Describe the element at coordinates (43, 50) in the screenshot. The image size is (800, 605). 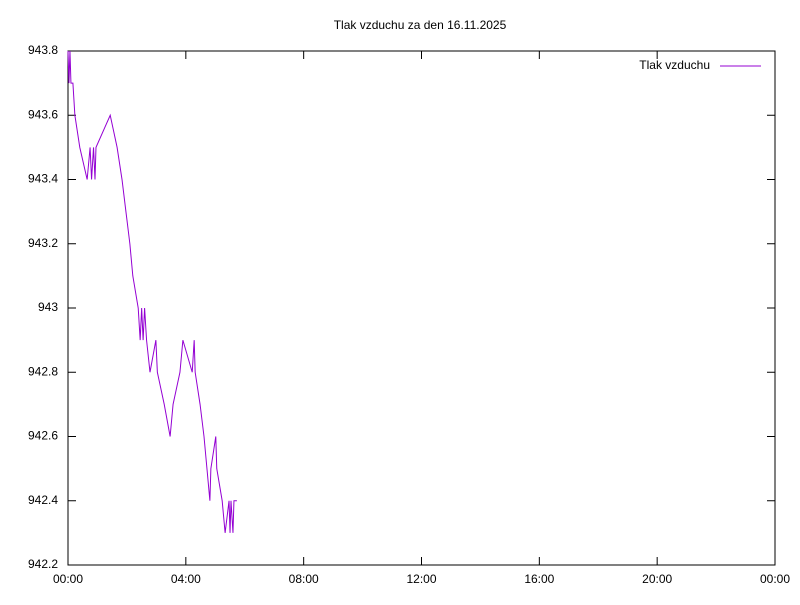
I see `y-tick-label: 943.8` at that location.